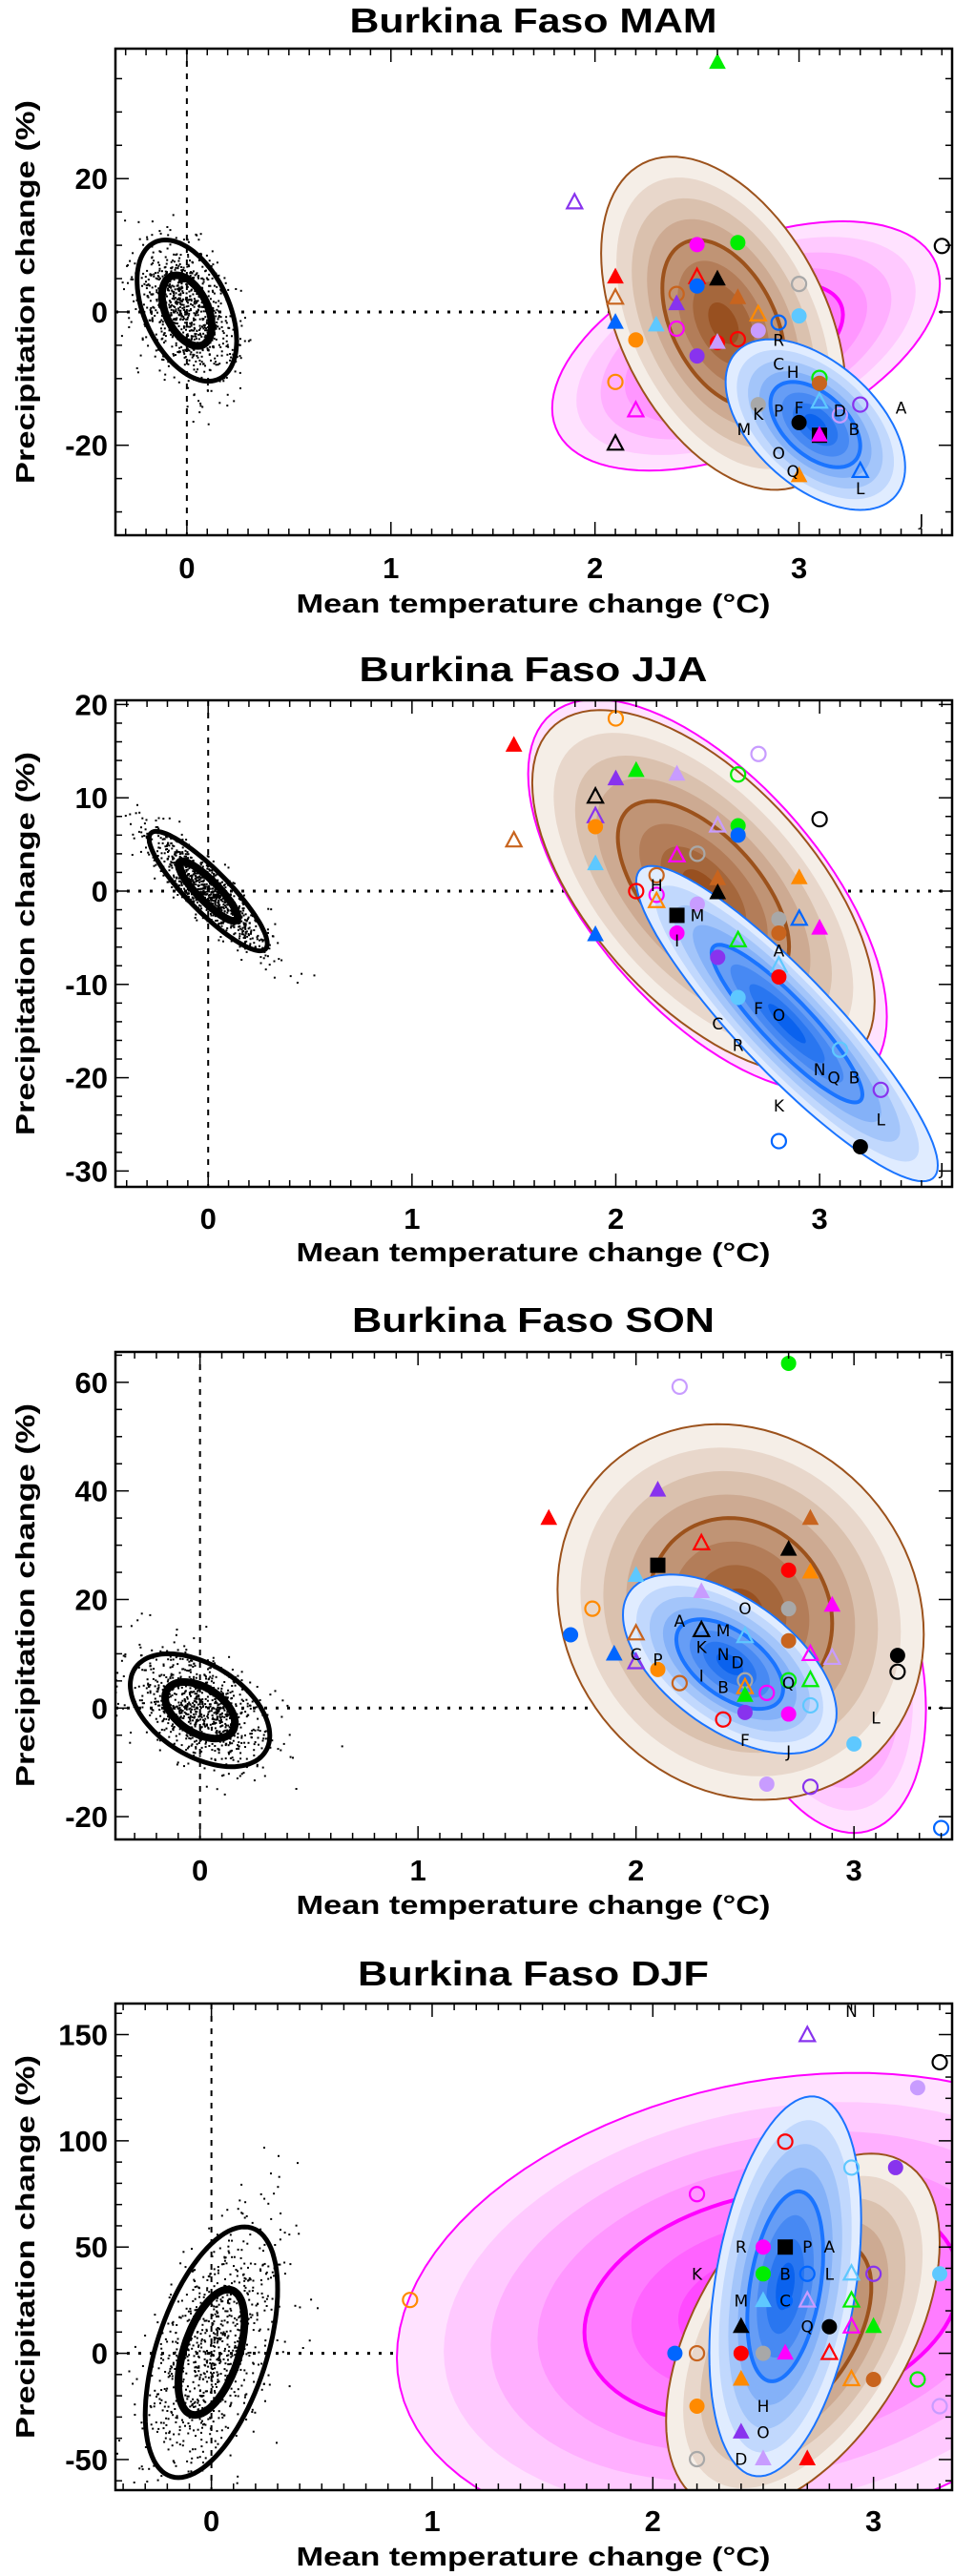 The width and height of the screenshot is (954, 2576). What do you see at coordinates (697, 2274) in the screenshot?
I see `model-letter-label: K` at bounding box center [697, 2274].